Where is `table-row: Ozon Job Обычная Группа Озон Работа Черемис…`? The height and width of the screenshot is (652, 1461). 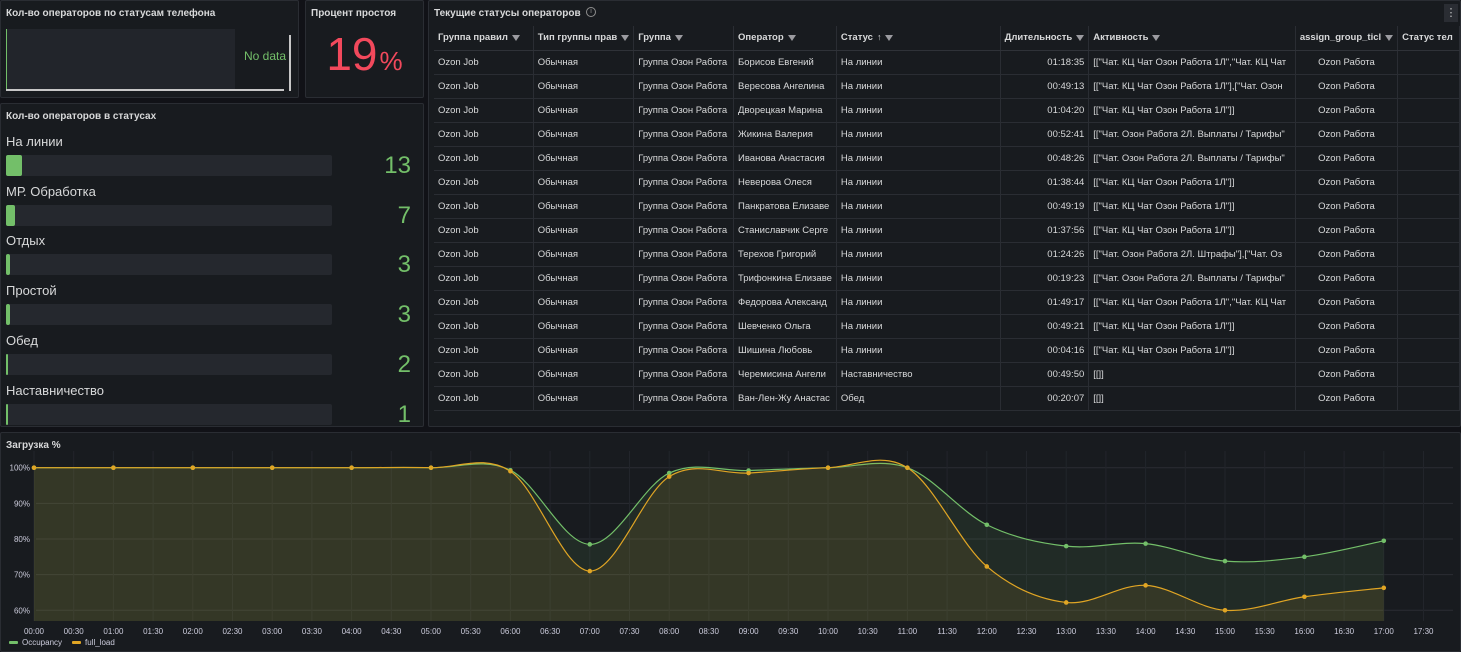 table-row: Ozon Job Обычная Группа Озон Работа Черемис… is located at coordinates (947, 374).